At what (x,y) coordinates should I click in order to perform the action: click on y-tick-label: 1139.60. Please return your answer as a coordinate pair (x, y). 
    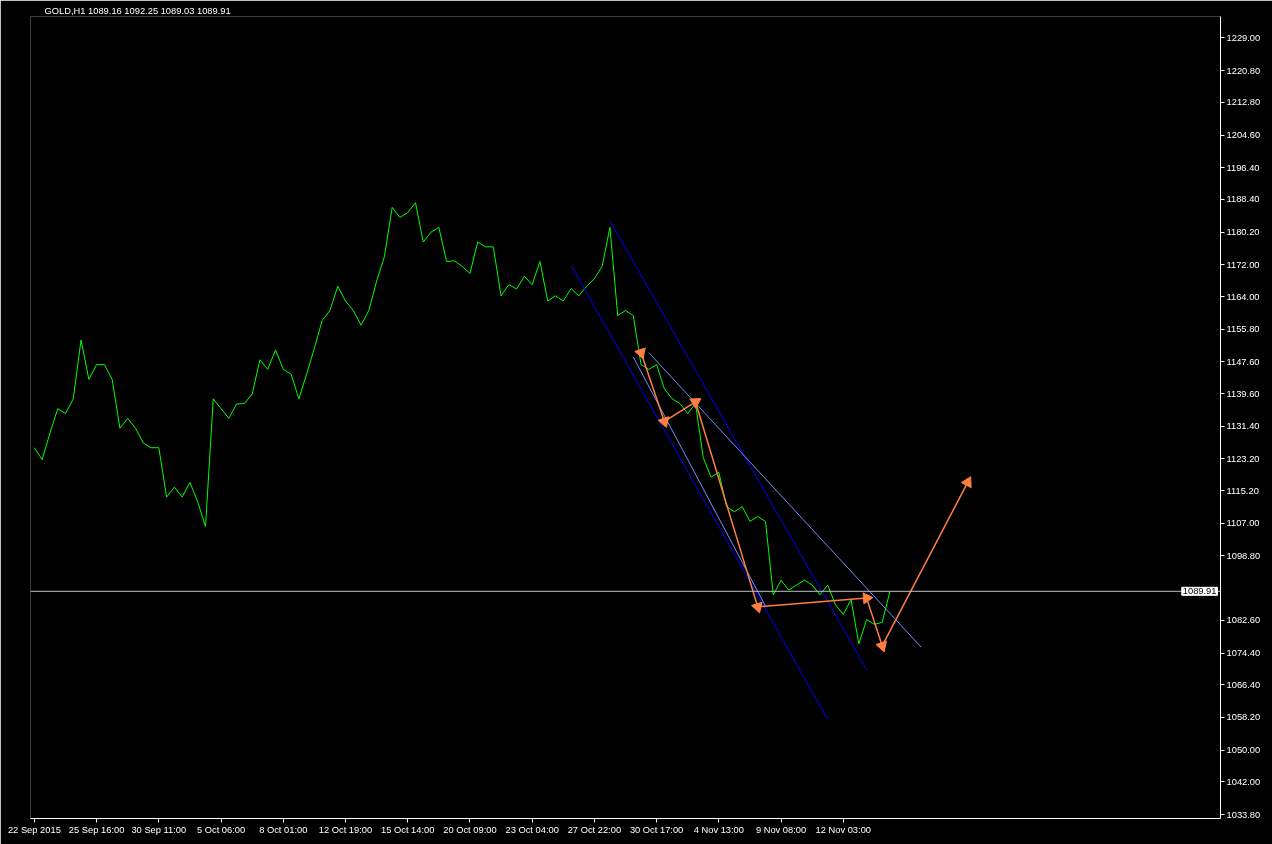
    Looking at the image, I should click on (1243, 393).